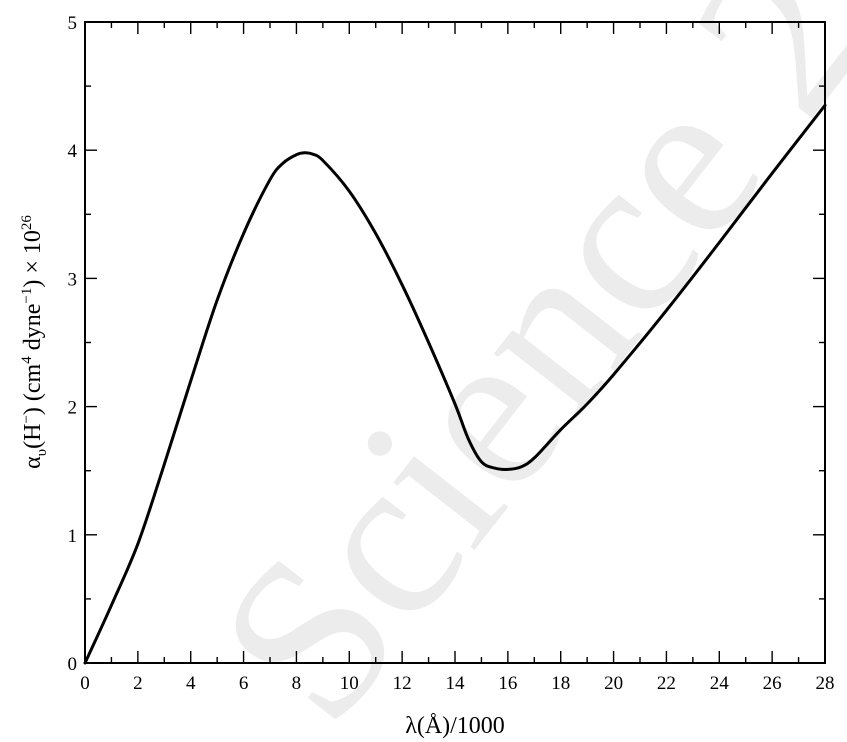  Describe the element at coordinates (349, 683) in the screenshot. I see `x-tick-label: 10` at that location.